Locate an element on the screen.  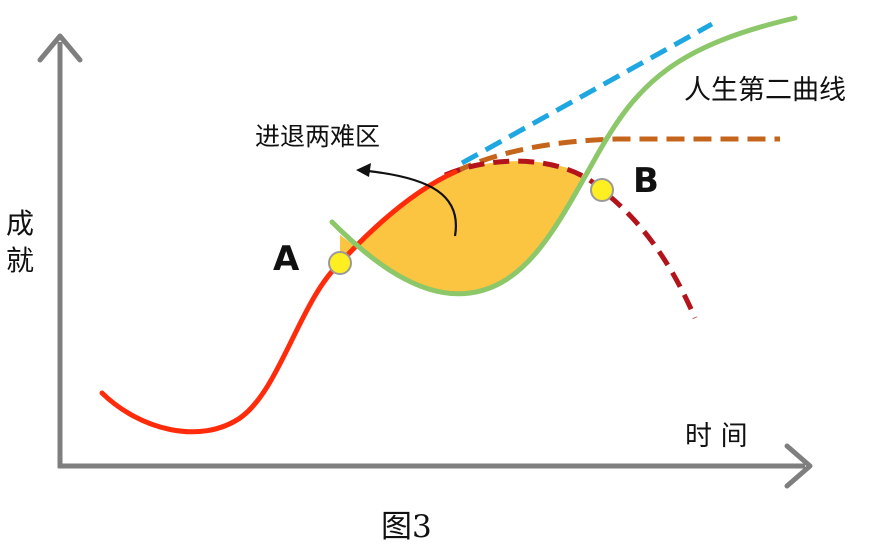
growth-projection-dashed-line is located at coordinates (587, 93).